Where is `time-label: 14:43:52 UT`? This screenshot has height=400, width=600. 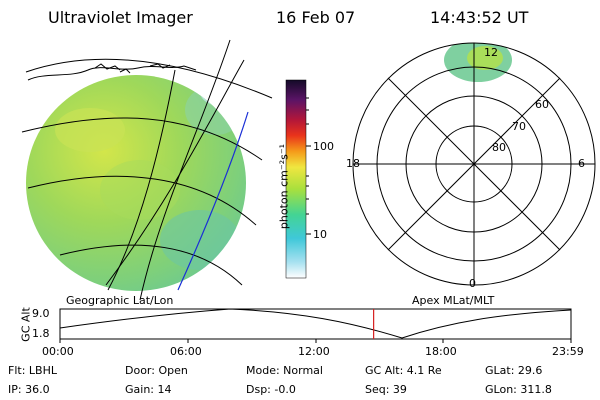 time-label: 14:43:52 UT is located at coordinates (479, 17).